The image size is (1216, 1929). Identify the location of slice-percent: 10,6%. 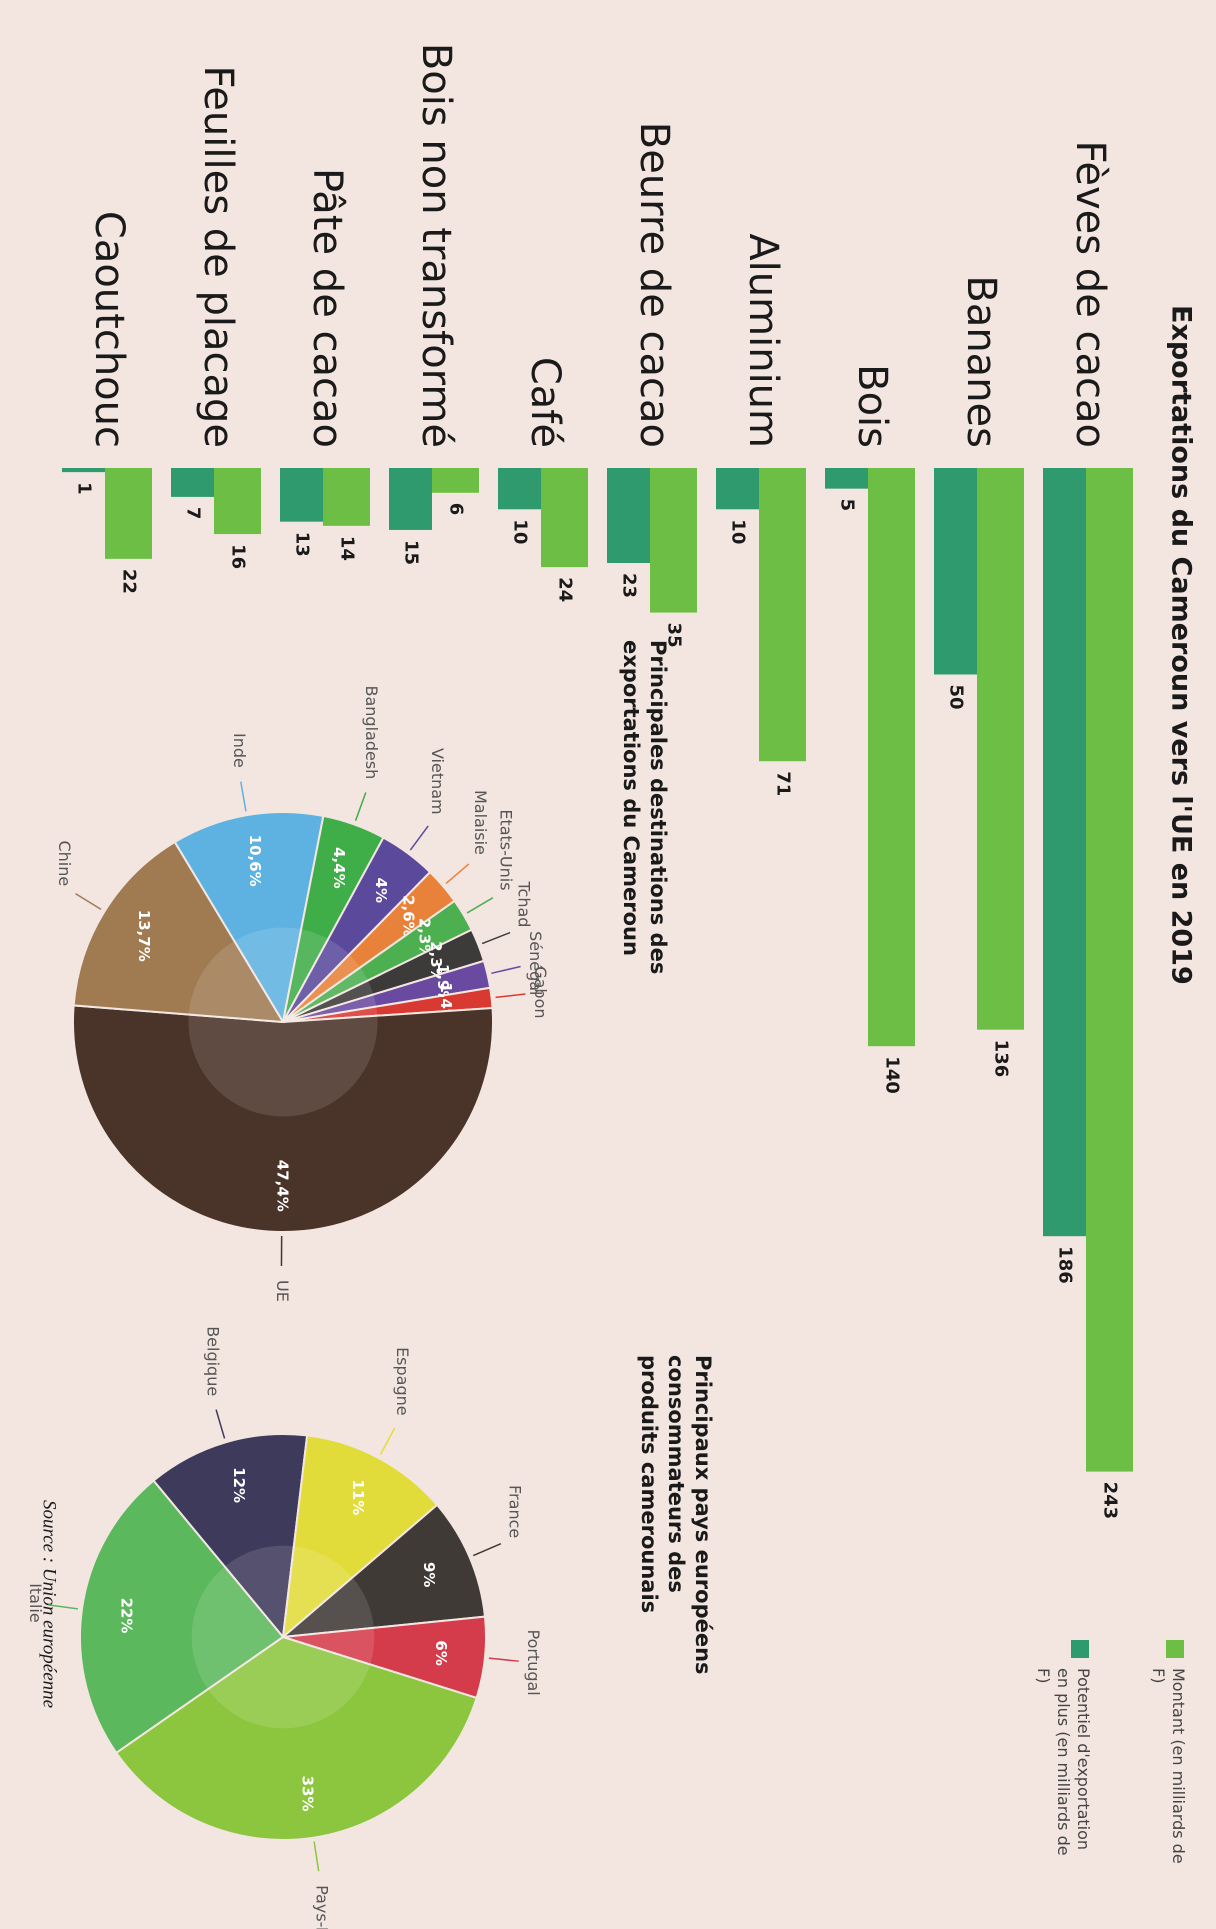
(255, 861).